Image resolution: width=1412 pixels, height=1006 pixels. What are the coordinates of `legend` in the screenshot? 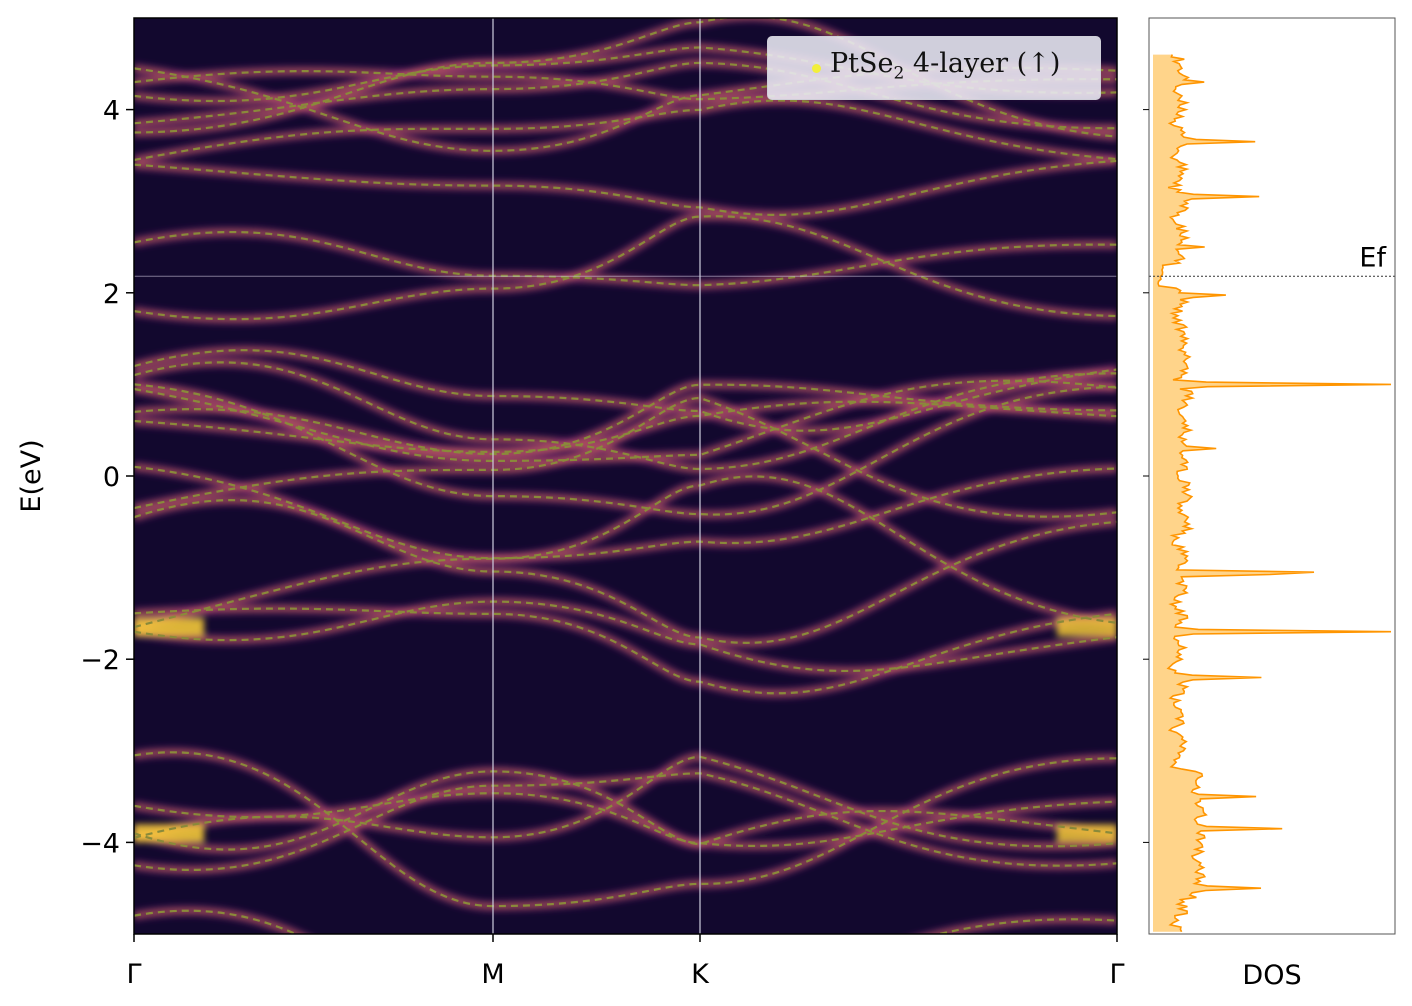 It's located at (934, 68).